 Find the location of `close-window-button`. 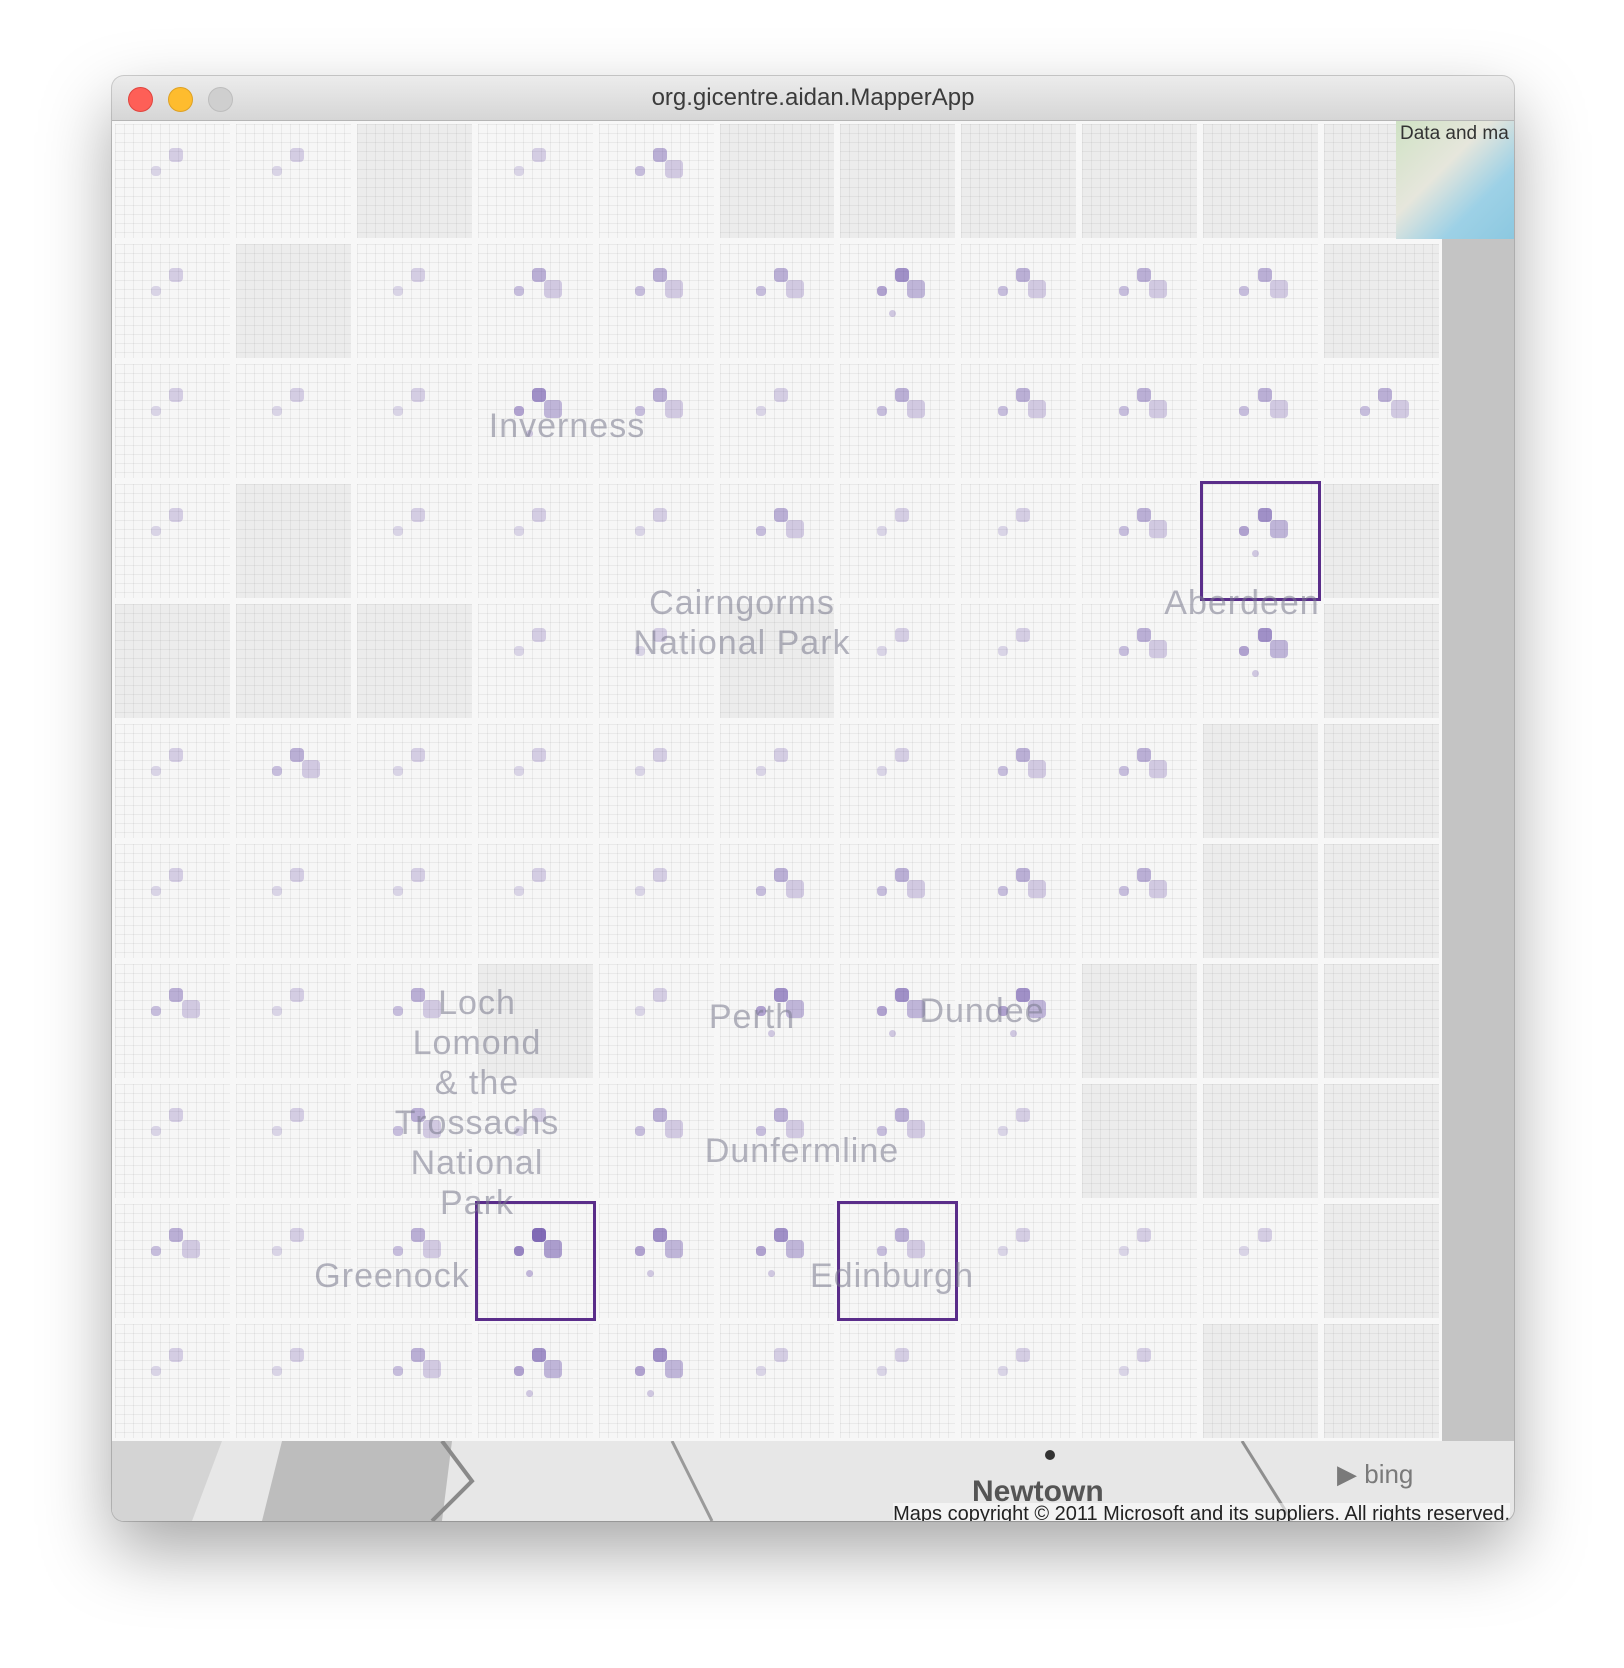

close-window-button is located at coordinates (140, 99).